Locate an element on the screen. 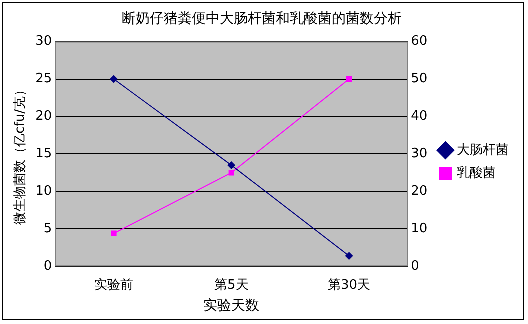 Image resolution: width=528 pixels, height=324 pixels. y2-tick-label: 10 is located at coordinates (419, 229).